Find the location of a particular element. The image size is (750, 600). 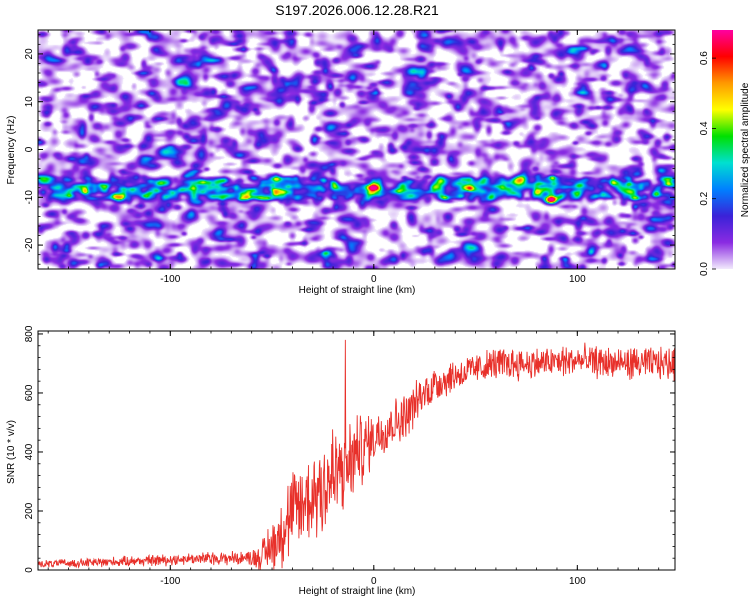

colorbar-ticks: 0.0 0.2 0.4 0.6 is located at coordinates (707, 163).